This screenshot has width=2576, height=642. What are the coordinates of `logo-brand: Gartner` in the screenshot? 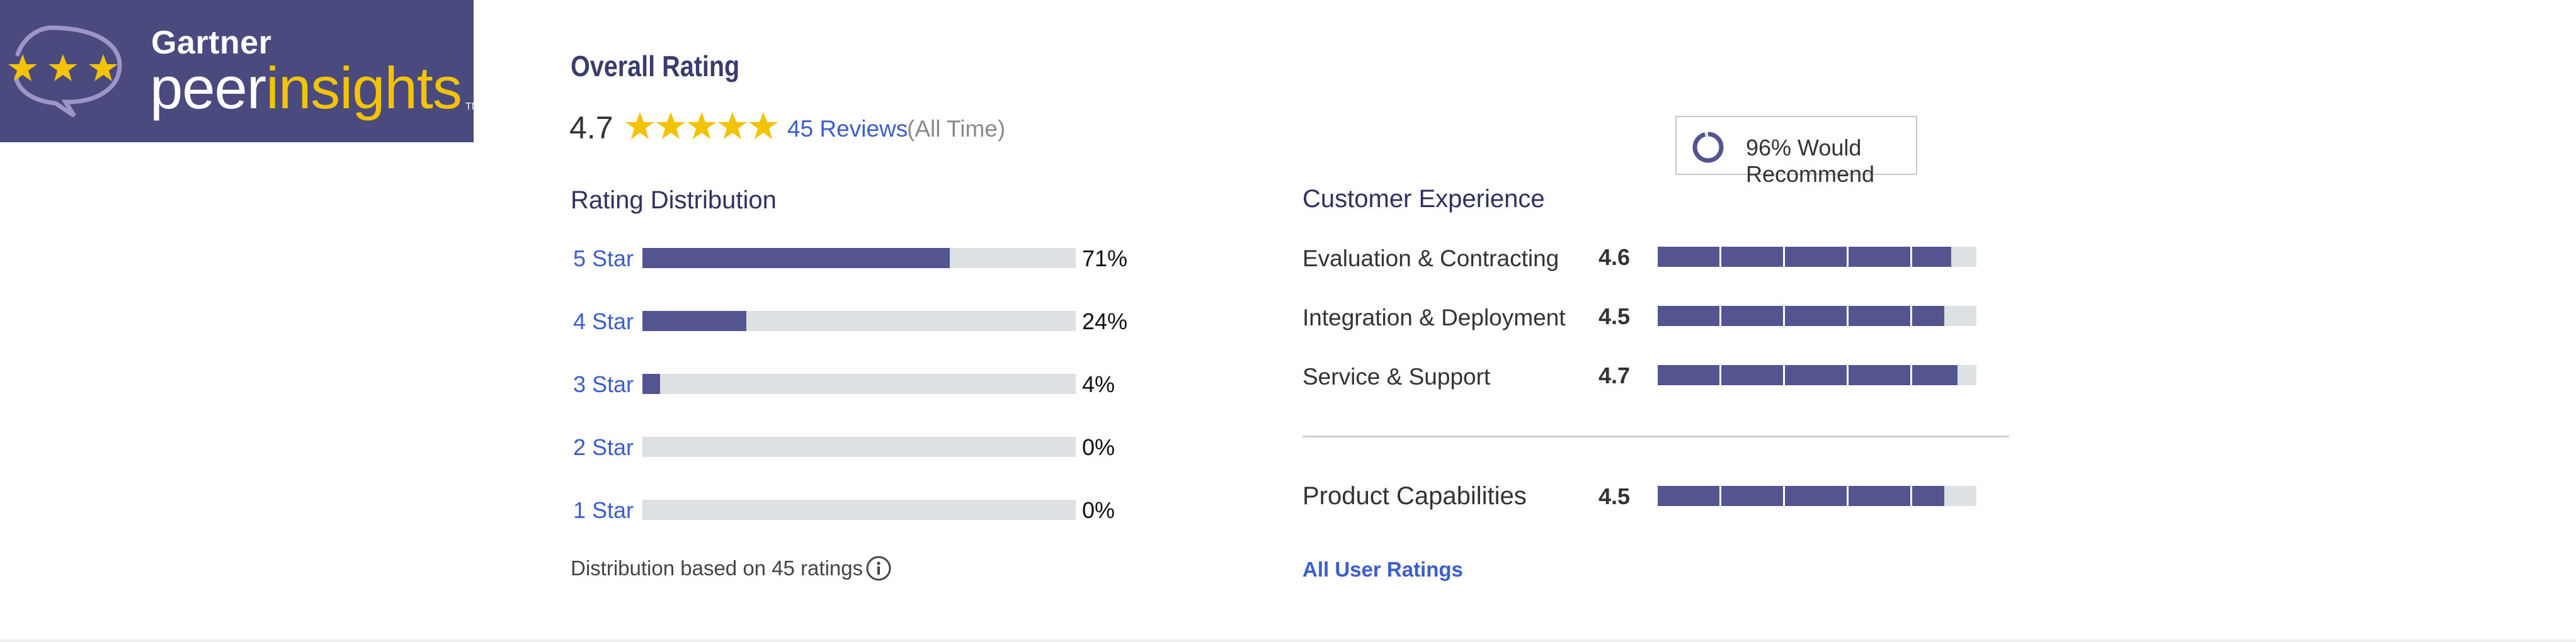 It's located at (211, 43).